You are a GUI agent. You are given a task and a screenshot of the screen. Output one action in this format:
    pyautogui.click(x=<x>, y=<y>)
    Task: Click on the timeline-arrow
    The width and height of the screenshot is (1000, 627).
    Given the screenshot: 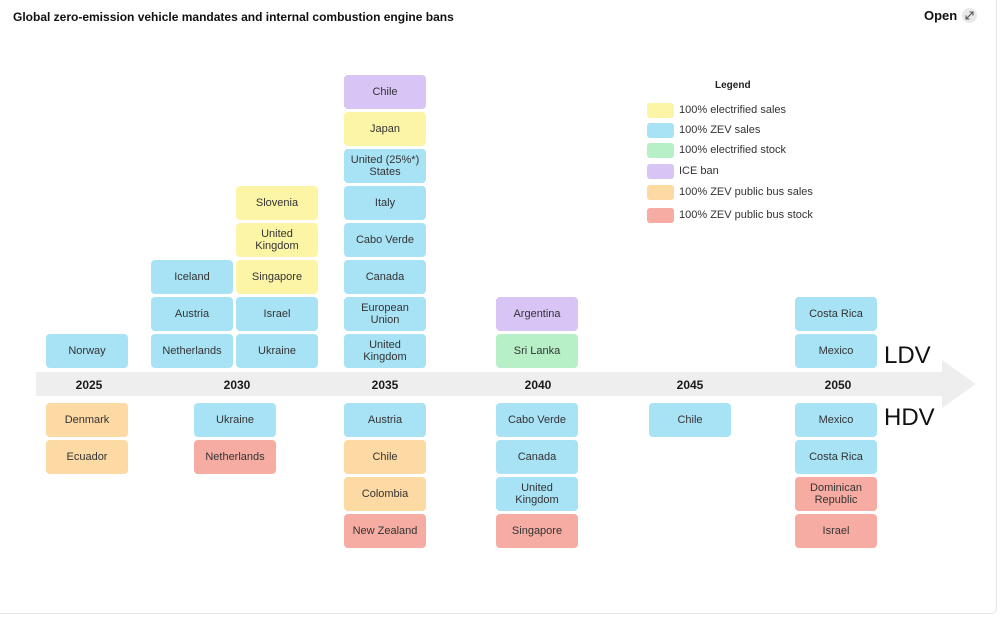 What is the action you would take?
    pyautogui.click(x=506, y=384)
    